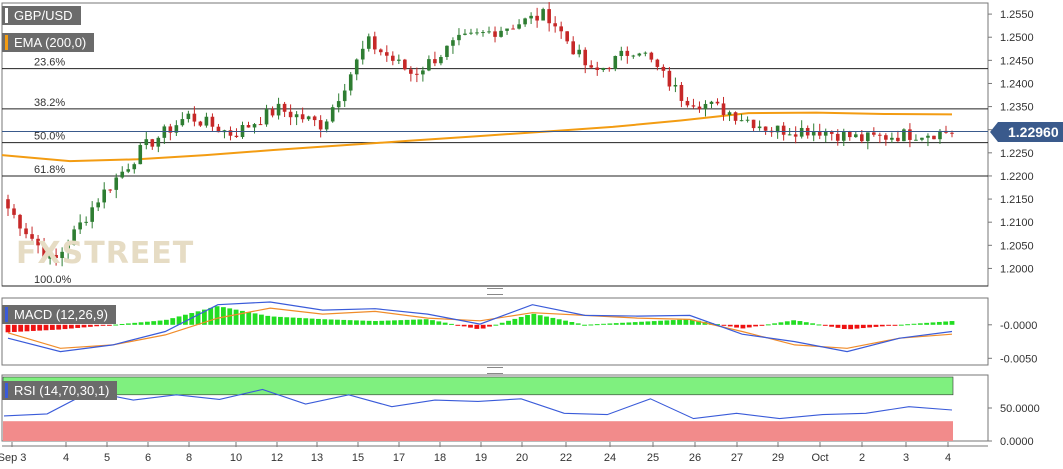 This screenshot has height=469, width=1063. Describe the element at coordinates (1017, 223) in the screenshot. I see `y-tick-label: 1.2100` at that location.